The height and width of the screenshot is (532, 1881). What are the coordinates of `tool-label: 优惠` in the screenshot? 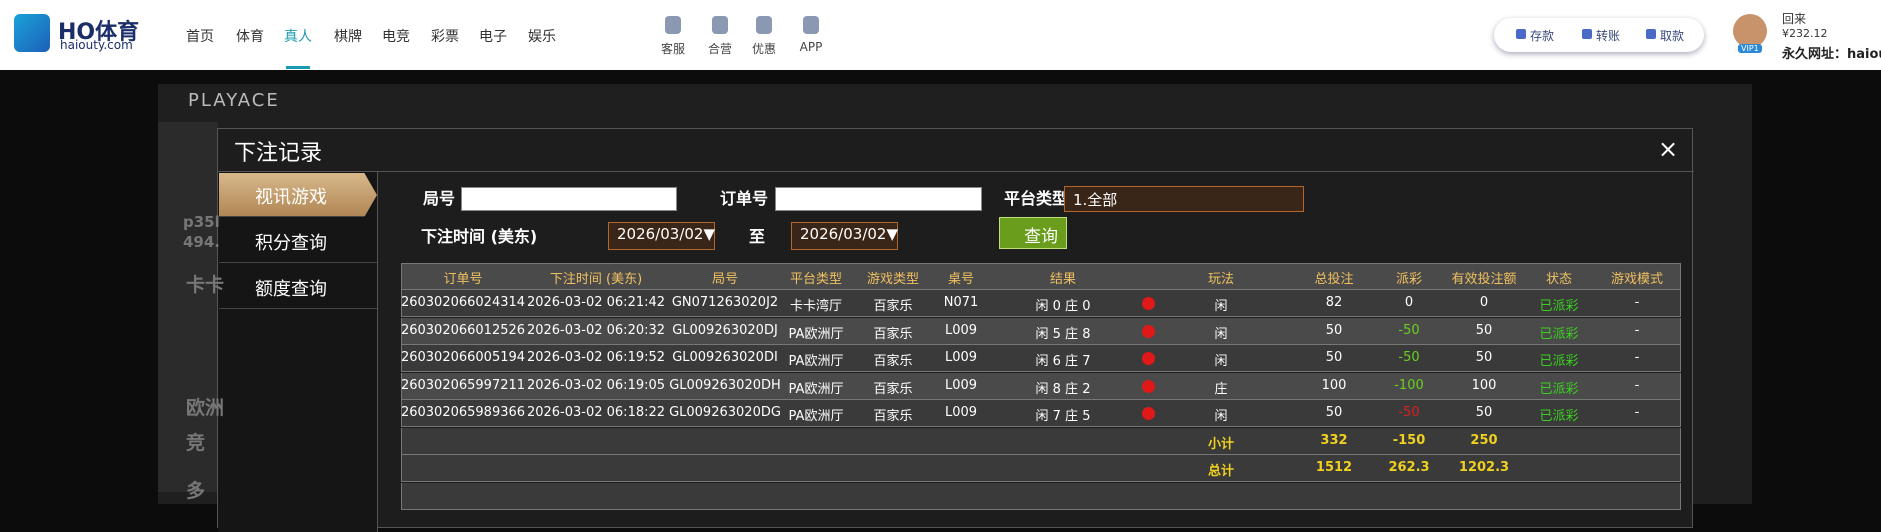 It's located at (764, 49).